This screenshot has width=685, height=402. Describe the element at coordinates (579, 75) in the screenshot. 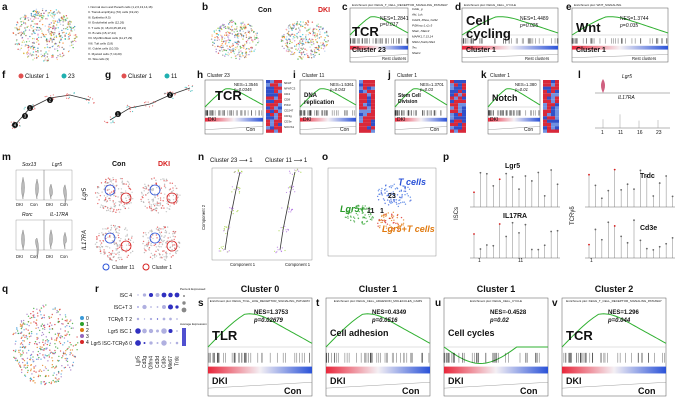

I see `panel-label: l` at that location.